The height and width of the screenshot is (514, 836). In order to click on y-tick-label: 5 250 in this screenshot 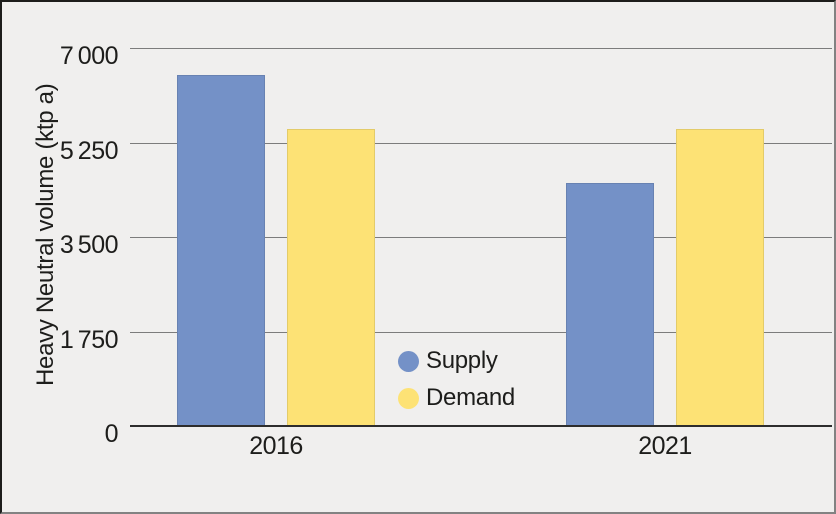, I will do `click(89, 150)`.